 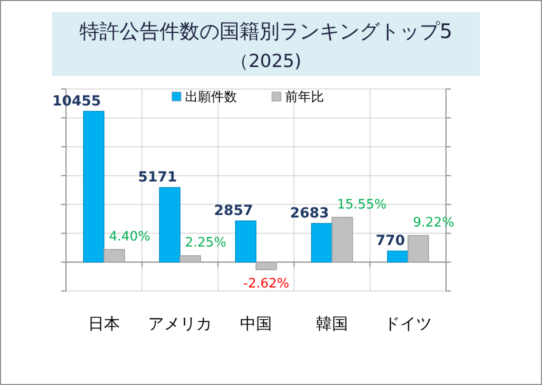 I want to click on legend-label: 前年比, so click(x=304, y=97).